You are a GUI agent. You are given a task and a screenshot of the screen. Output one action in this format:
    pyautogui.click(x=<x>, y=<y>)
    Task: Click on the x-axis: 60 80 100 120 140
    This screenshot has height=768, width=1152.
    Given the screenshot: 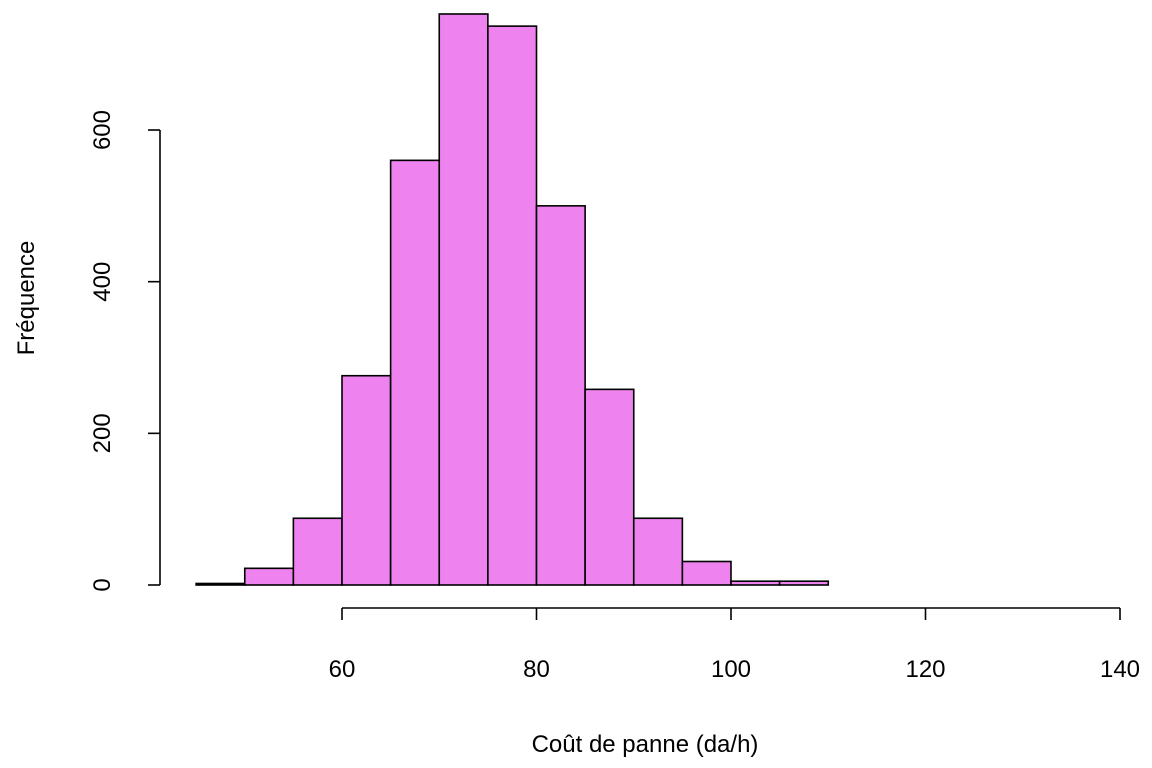 What is the action you would take?
    pyautogui.click(x=734, y=645)
    